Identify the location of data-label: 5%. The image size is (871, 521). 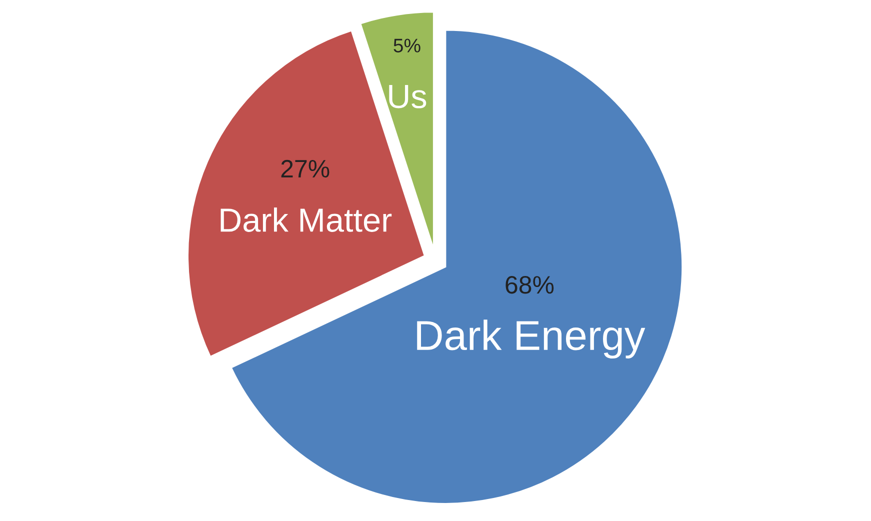
(407, 45).